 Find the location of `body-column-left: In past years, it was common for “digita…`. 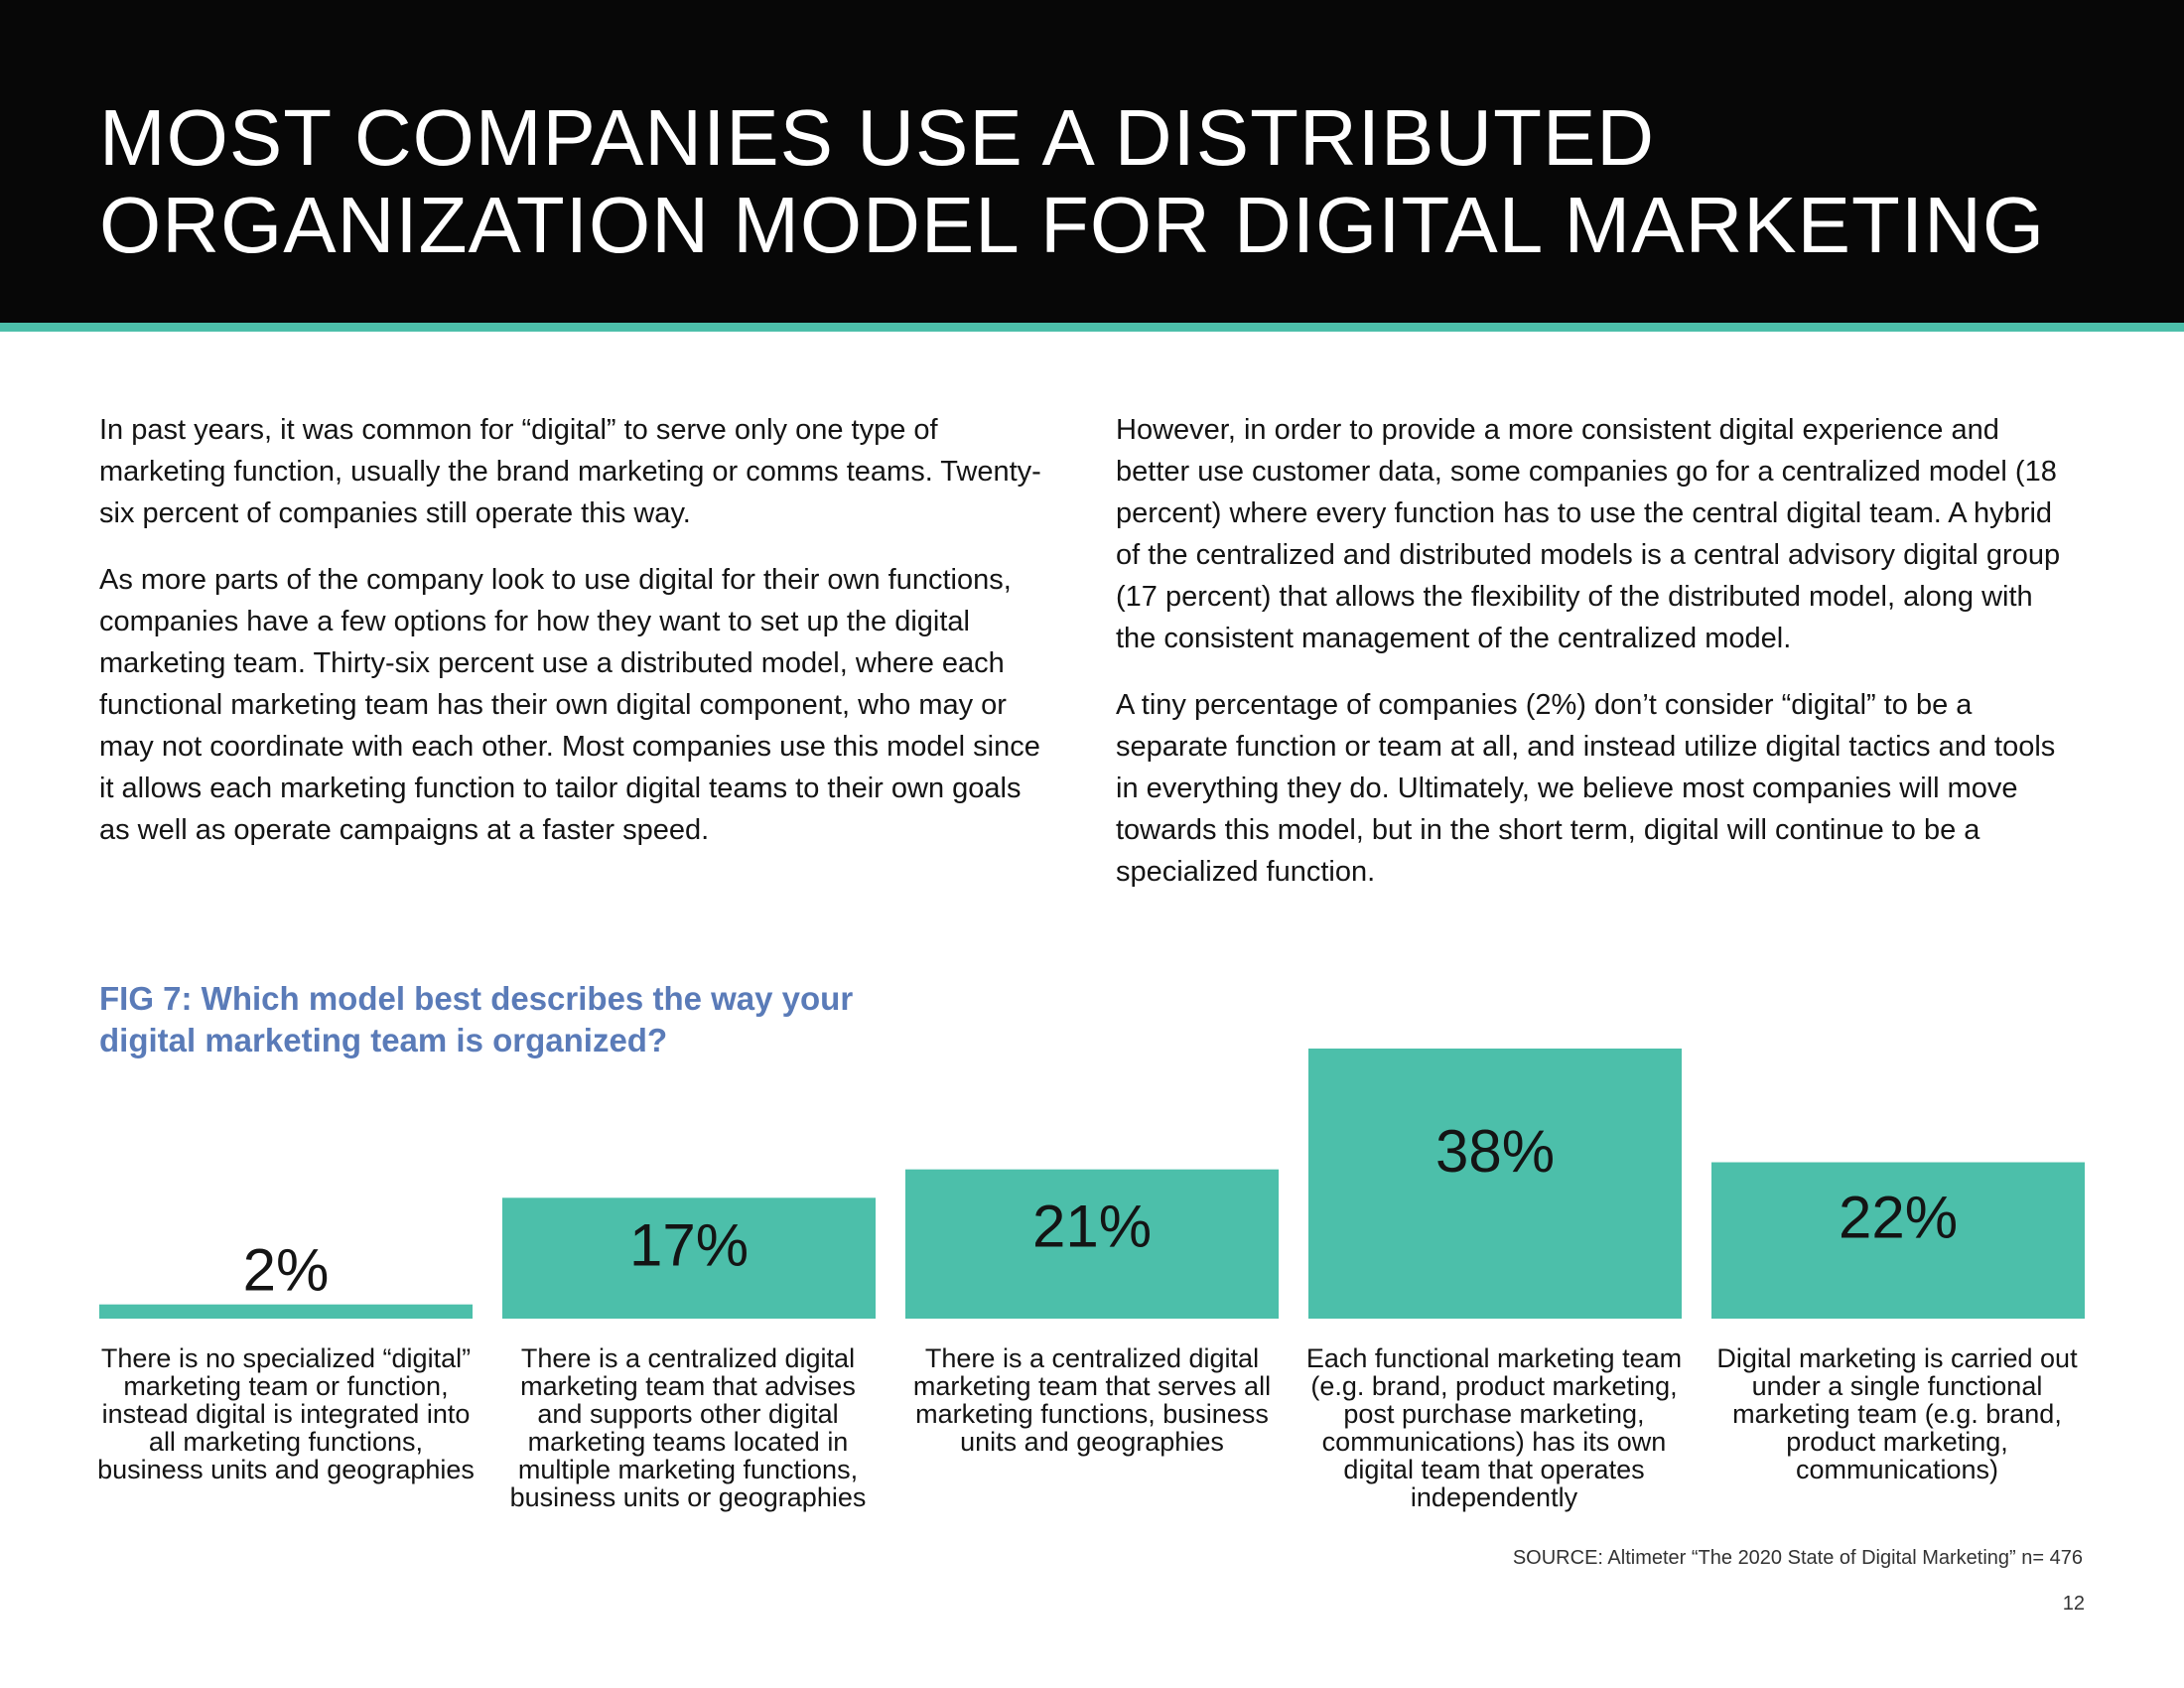

body-column-left: In past years, it was common for “digita… is located at coordinates (578, 642).